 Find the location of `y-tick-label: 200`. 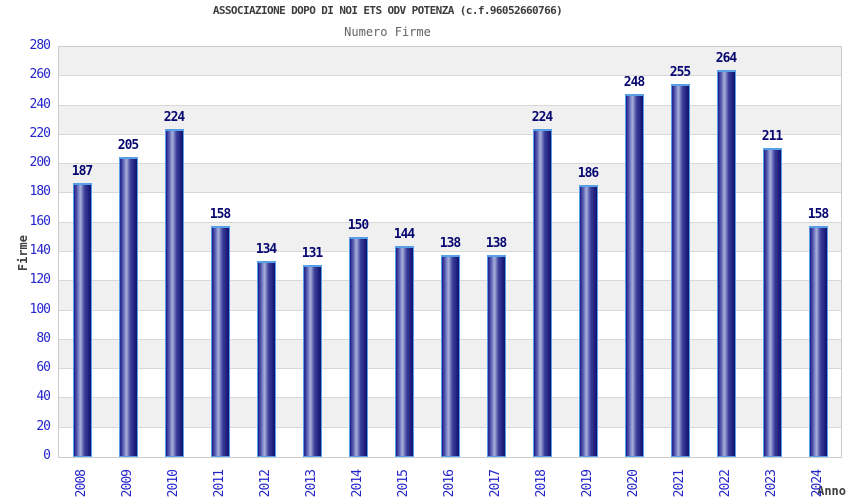

y-tick-label: 200 is located at coordinates (40, 163).